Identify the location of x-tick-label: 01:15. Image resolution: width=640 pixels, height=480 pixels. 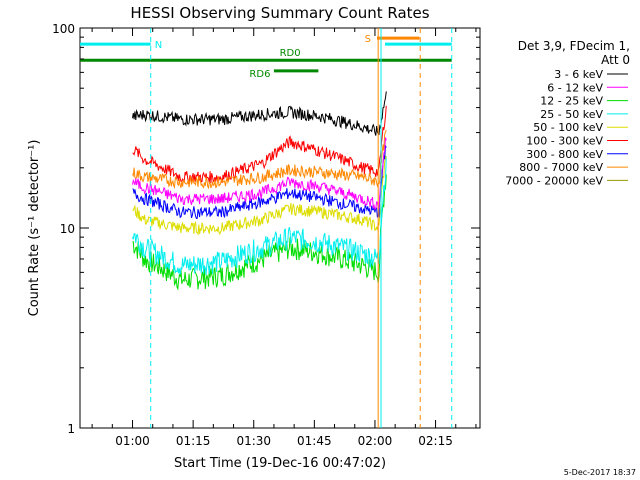
(193, 441).